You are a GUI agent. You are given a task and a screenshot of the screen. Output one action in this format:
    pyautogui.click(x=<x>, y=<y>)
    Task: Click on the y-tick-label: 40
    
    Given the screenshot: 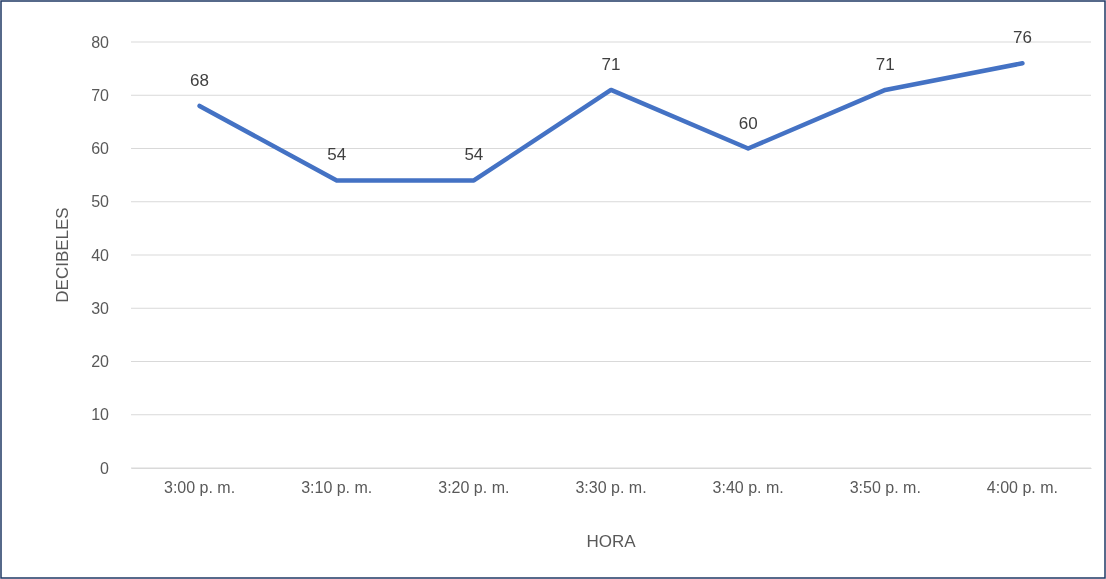 What is the action you would take?
    pyautogui.click(x=100, y=255)
    